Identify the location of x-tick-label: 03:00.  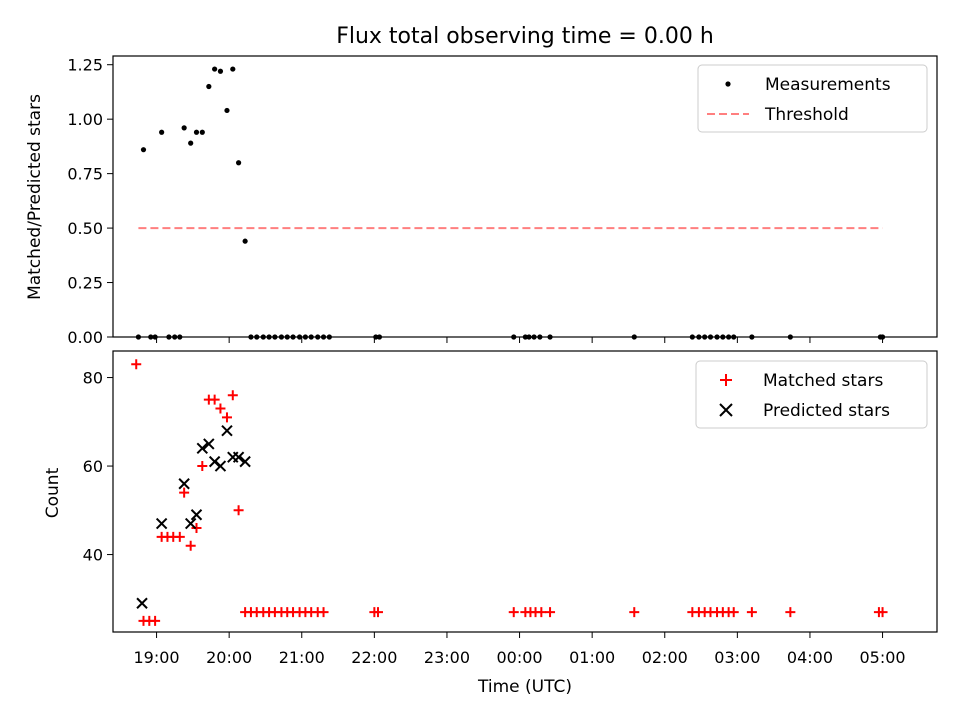
(737, 657).